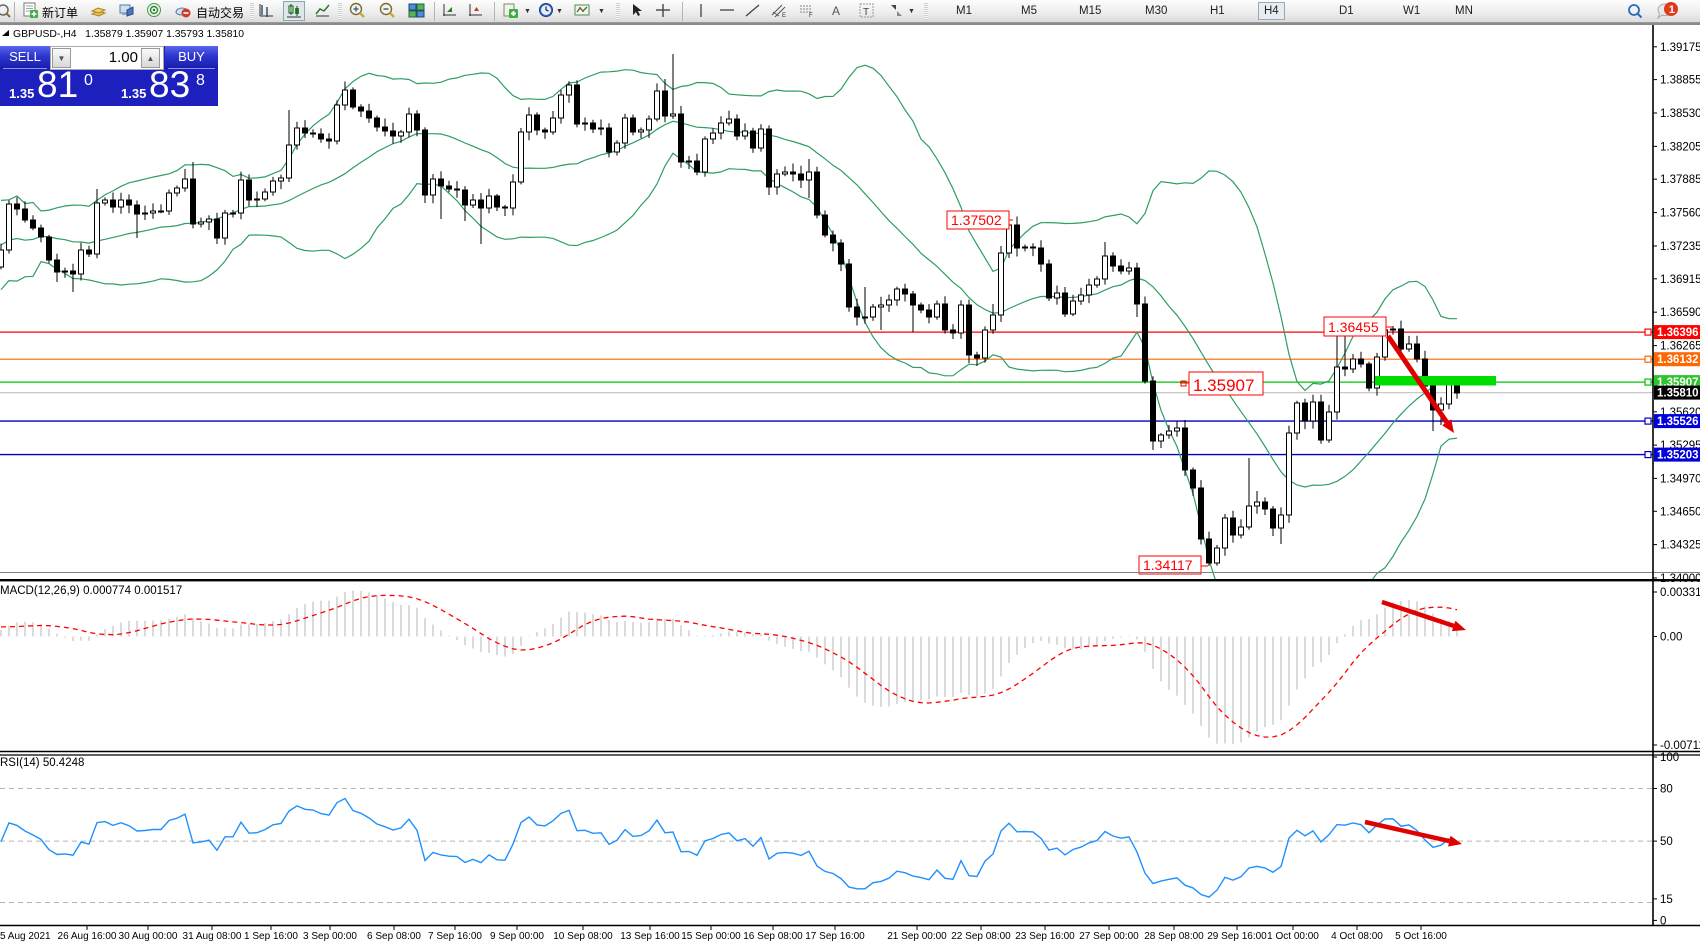  What do you see at coordinates (517, 936) in the screenshot?
I see `svg-text: 9 Sep 00:00` at bounding box center [517, 936].